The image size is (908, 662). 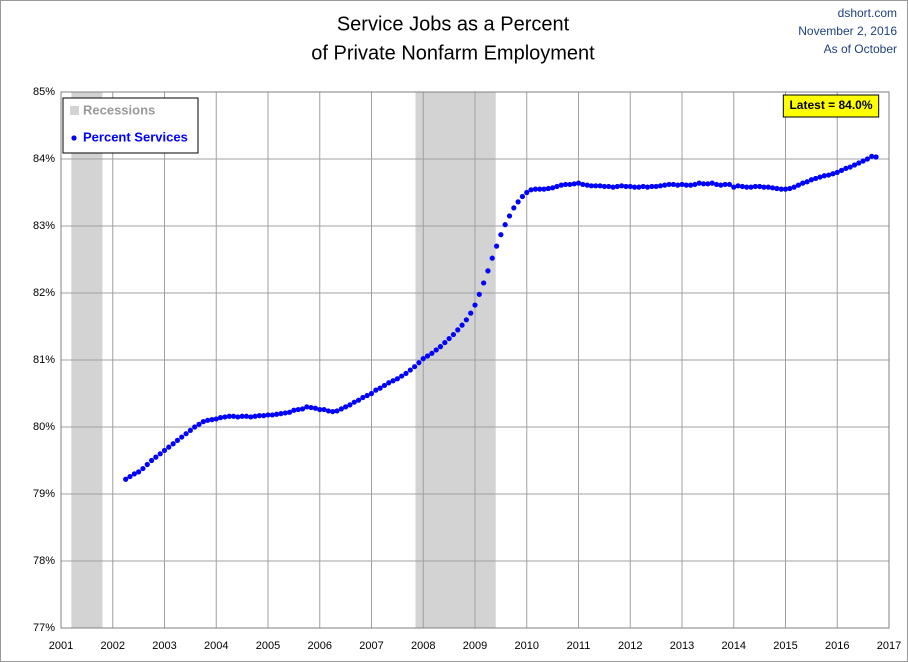 What do you see at coordinates (860, 49) in the screenshot?
I see `source-note: As of October` at bounding box center [860, 49].